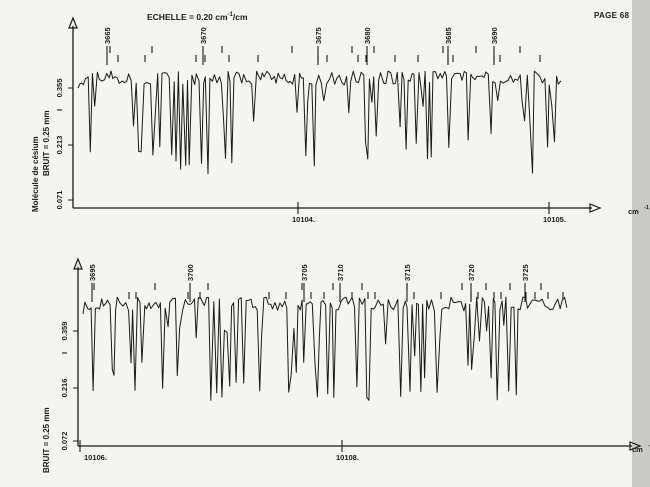  Describe the element at coordinates (633, 211) in the screenshot. I see `x-unit-top: cm` at that location.